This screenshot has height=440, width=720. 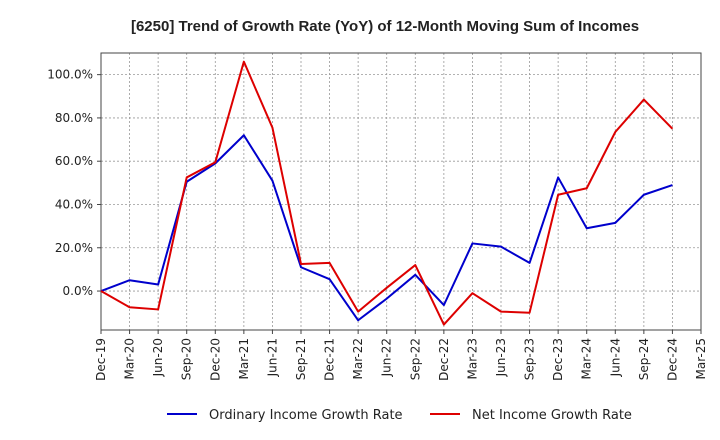 I want to click on x-tick-label: Mar-24, so click(x=587, y=358).